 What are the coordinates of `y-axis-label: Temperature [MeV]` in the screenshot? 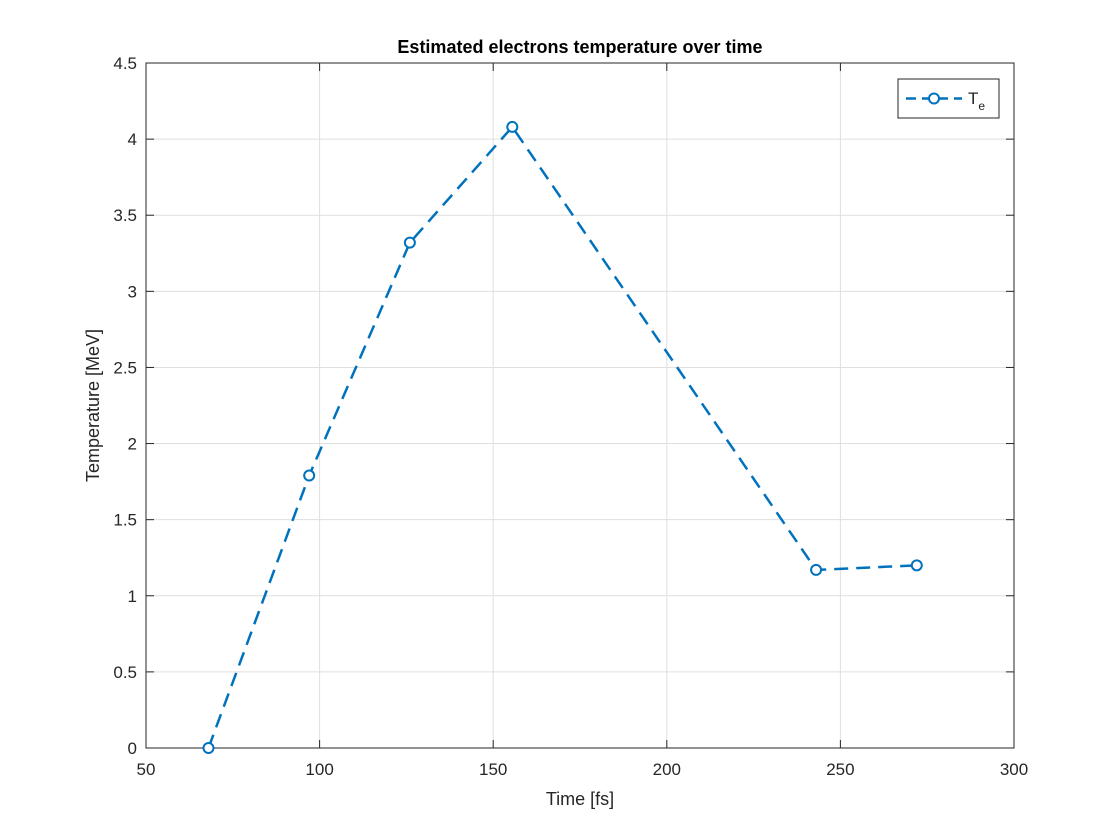 It's located at (93, 405).